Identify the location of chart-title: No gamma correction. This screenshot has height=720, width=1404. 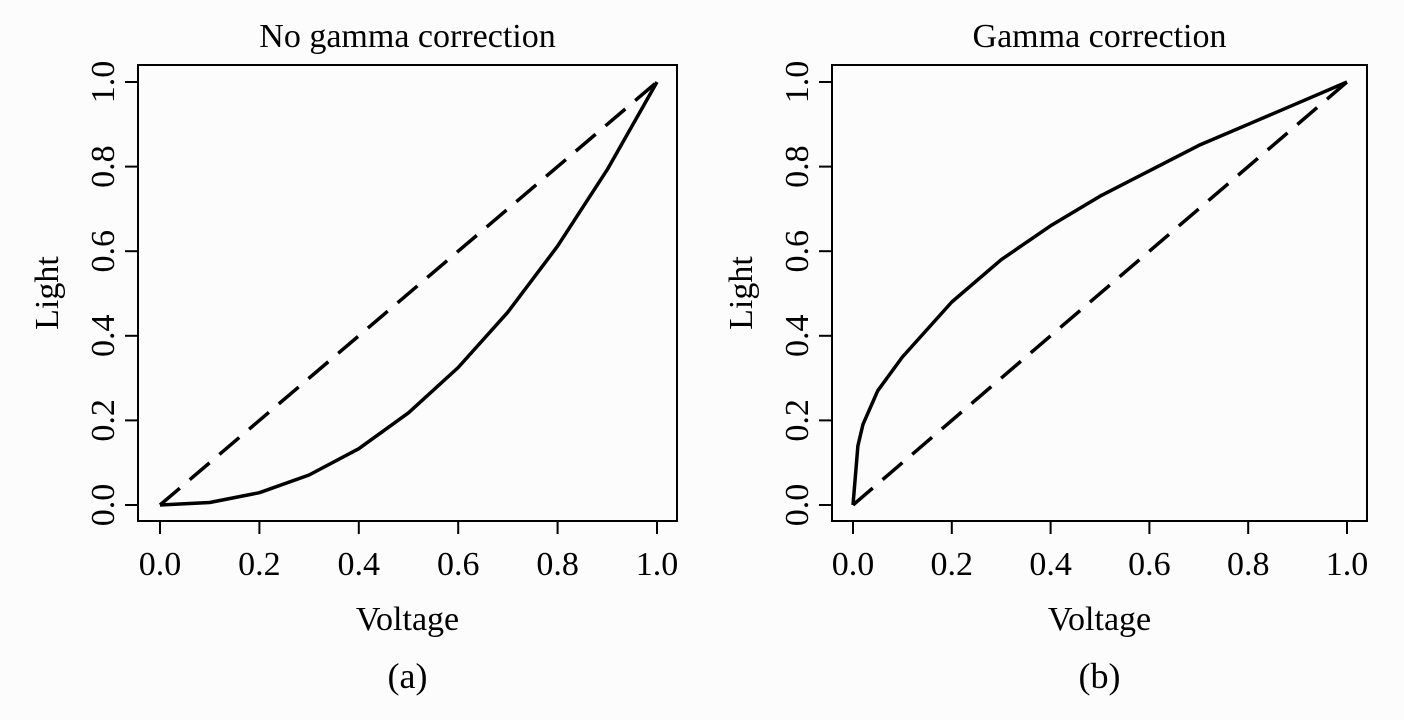
(407, 36).